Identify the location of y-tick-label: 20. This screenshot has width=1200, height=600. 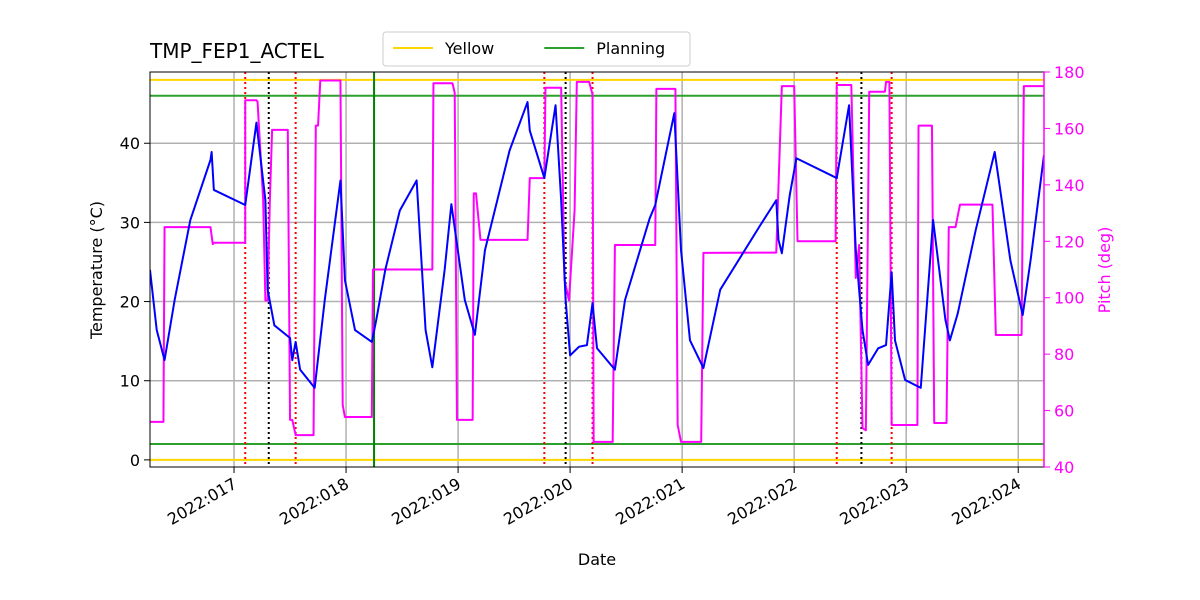
(130, 302).